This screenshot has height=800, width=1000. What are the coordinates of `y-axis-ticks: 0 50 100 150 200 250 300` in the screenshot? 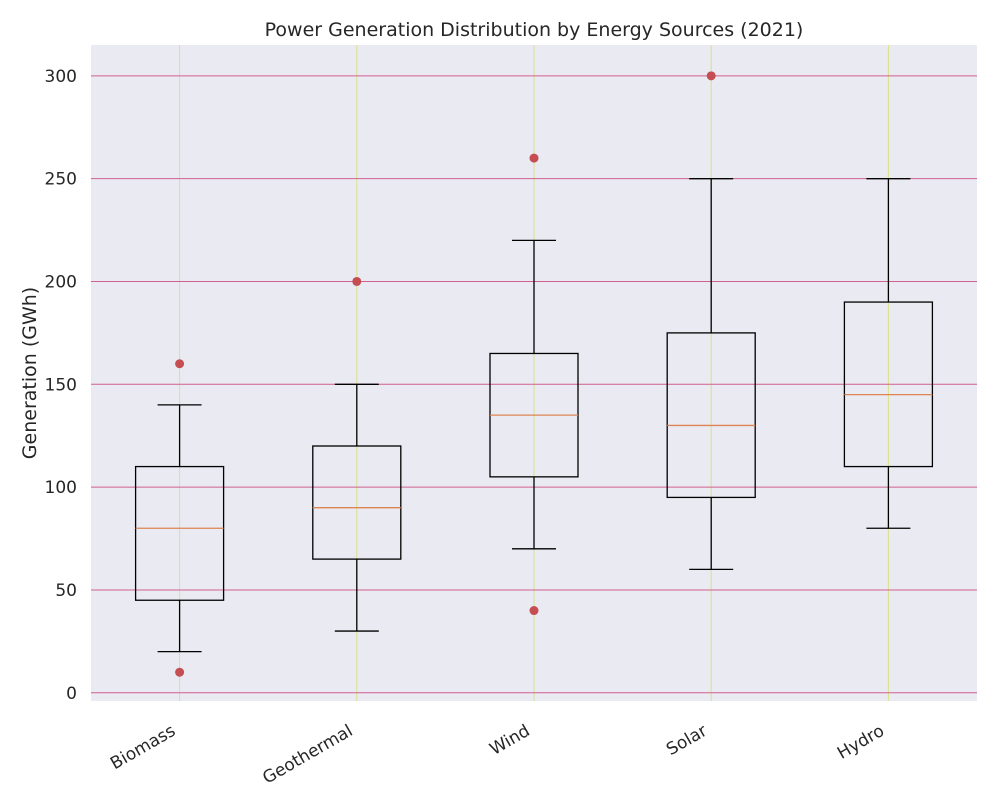 It's located at (61, 385).